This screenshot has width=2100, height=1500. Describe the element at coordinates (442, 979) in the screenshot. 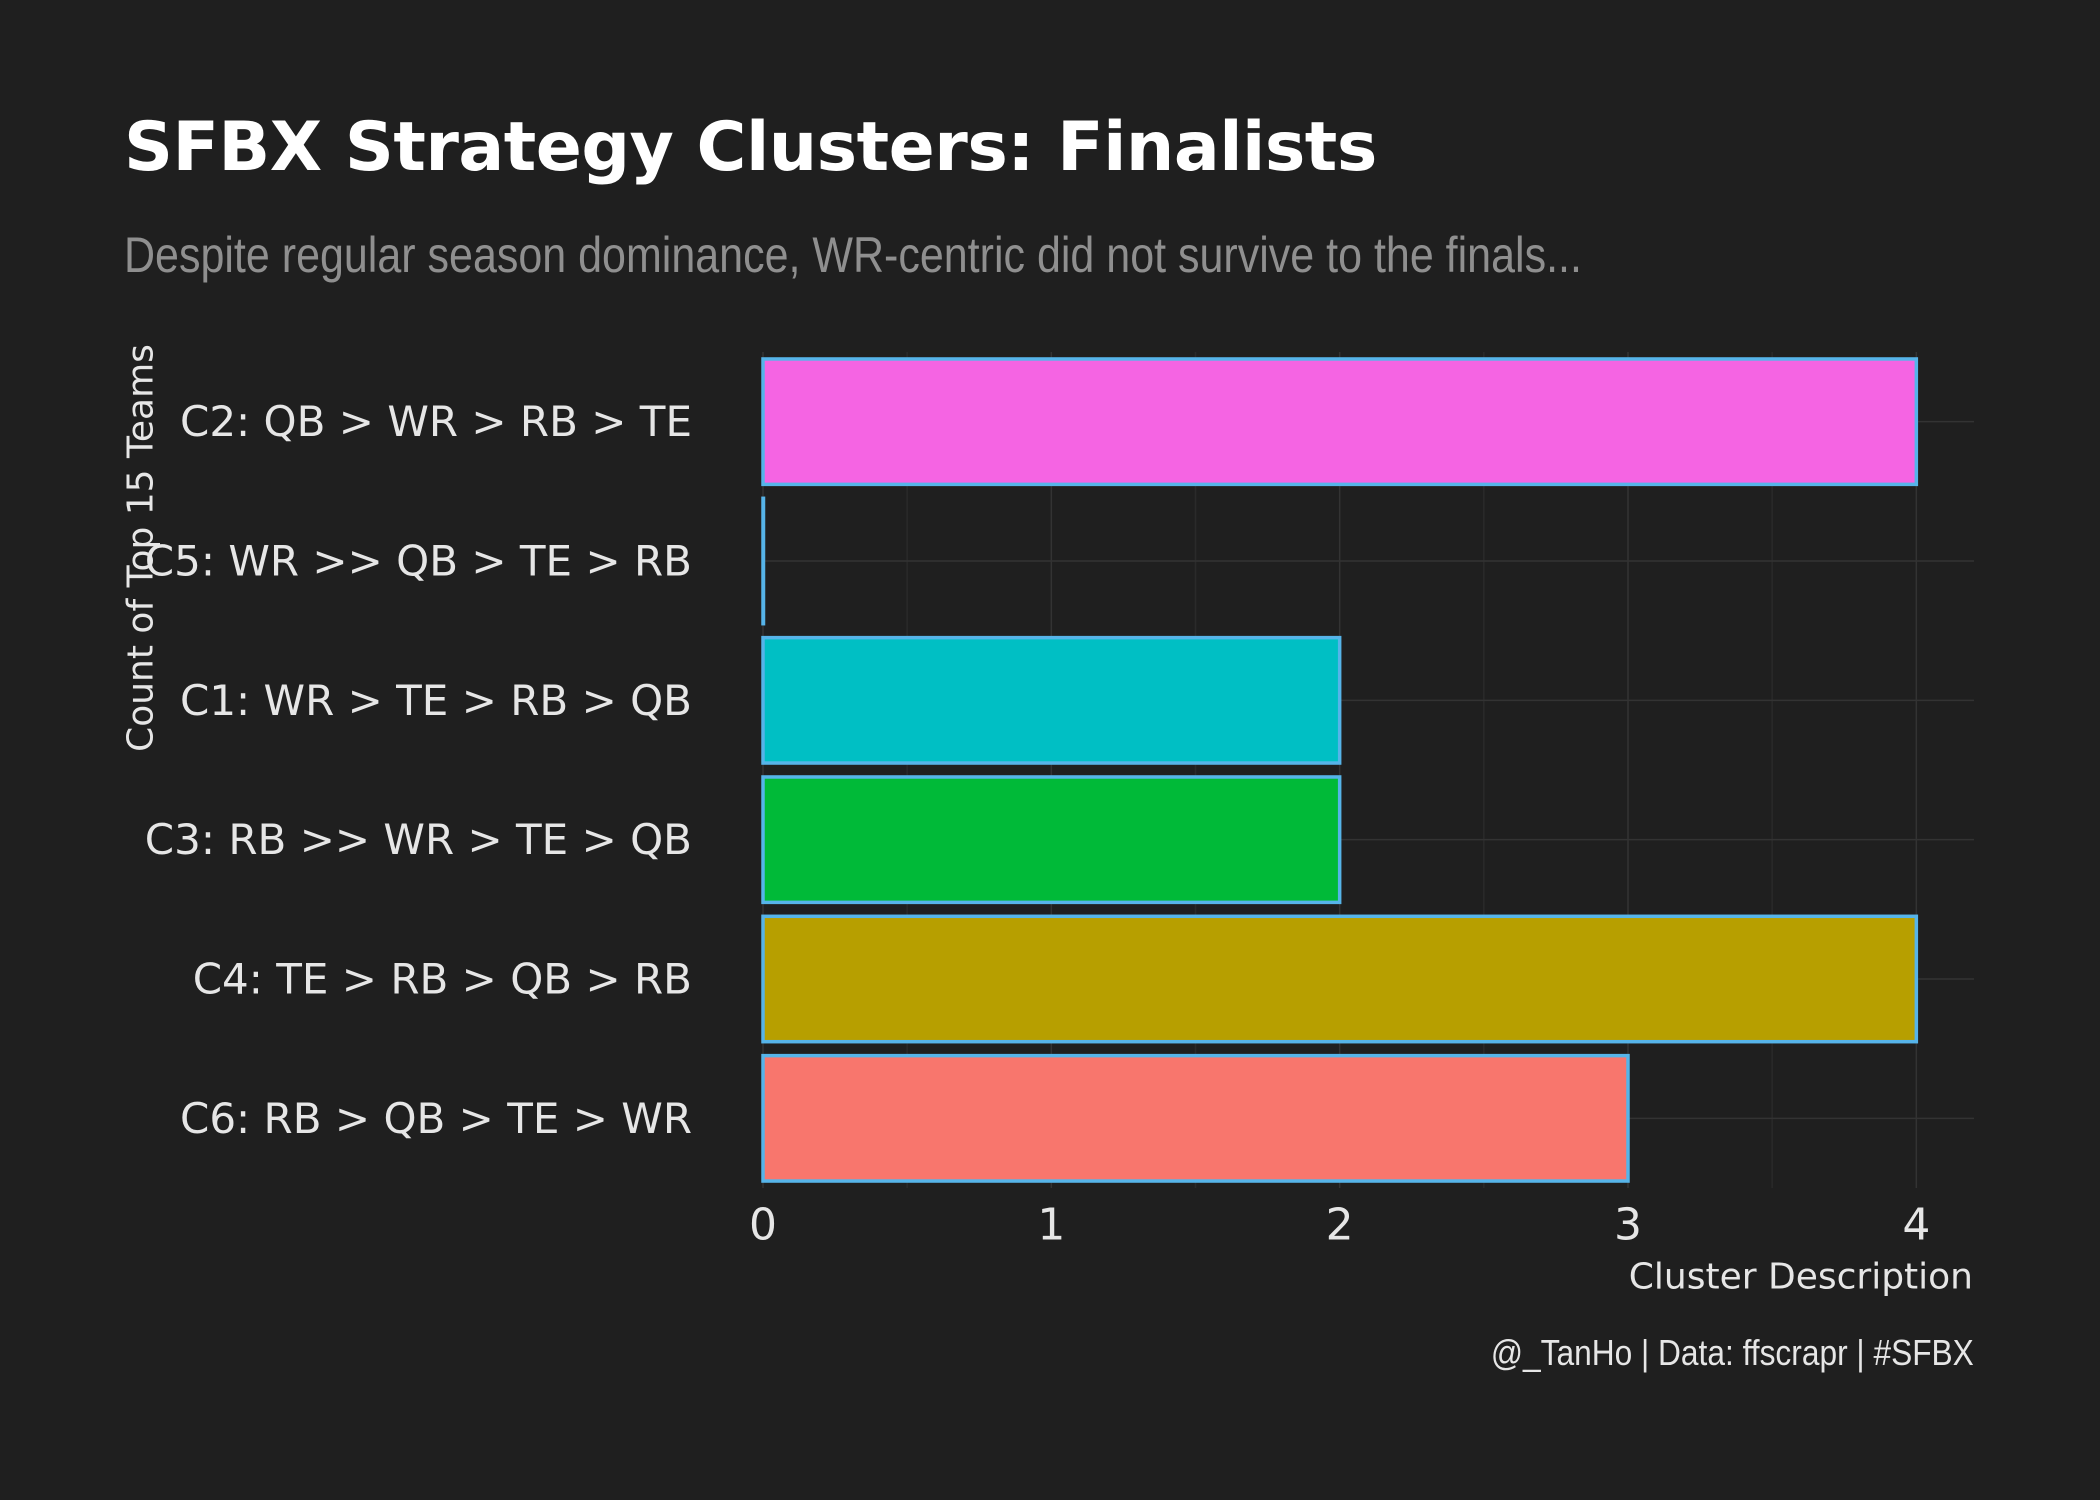

I see `y-tick-label: C4: TE > RB > QB > RB` at that location.